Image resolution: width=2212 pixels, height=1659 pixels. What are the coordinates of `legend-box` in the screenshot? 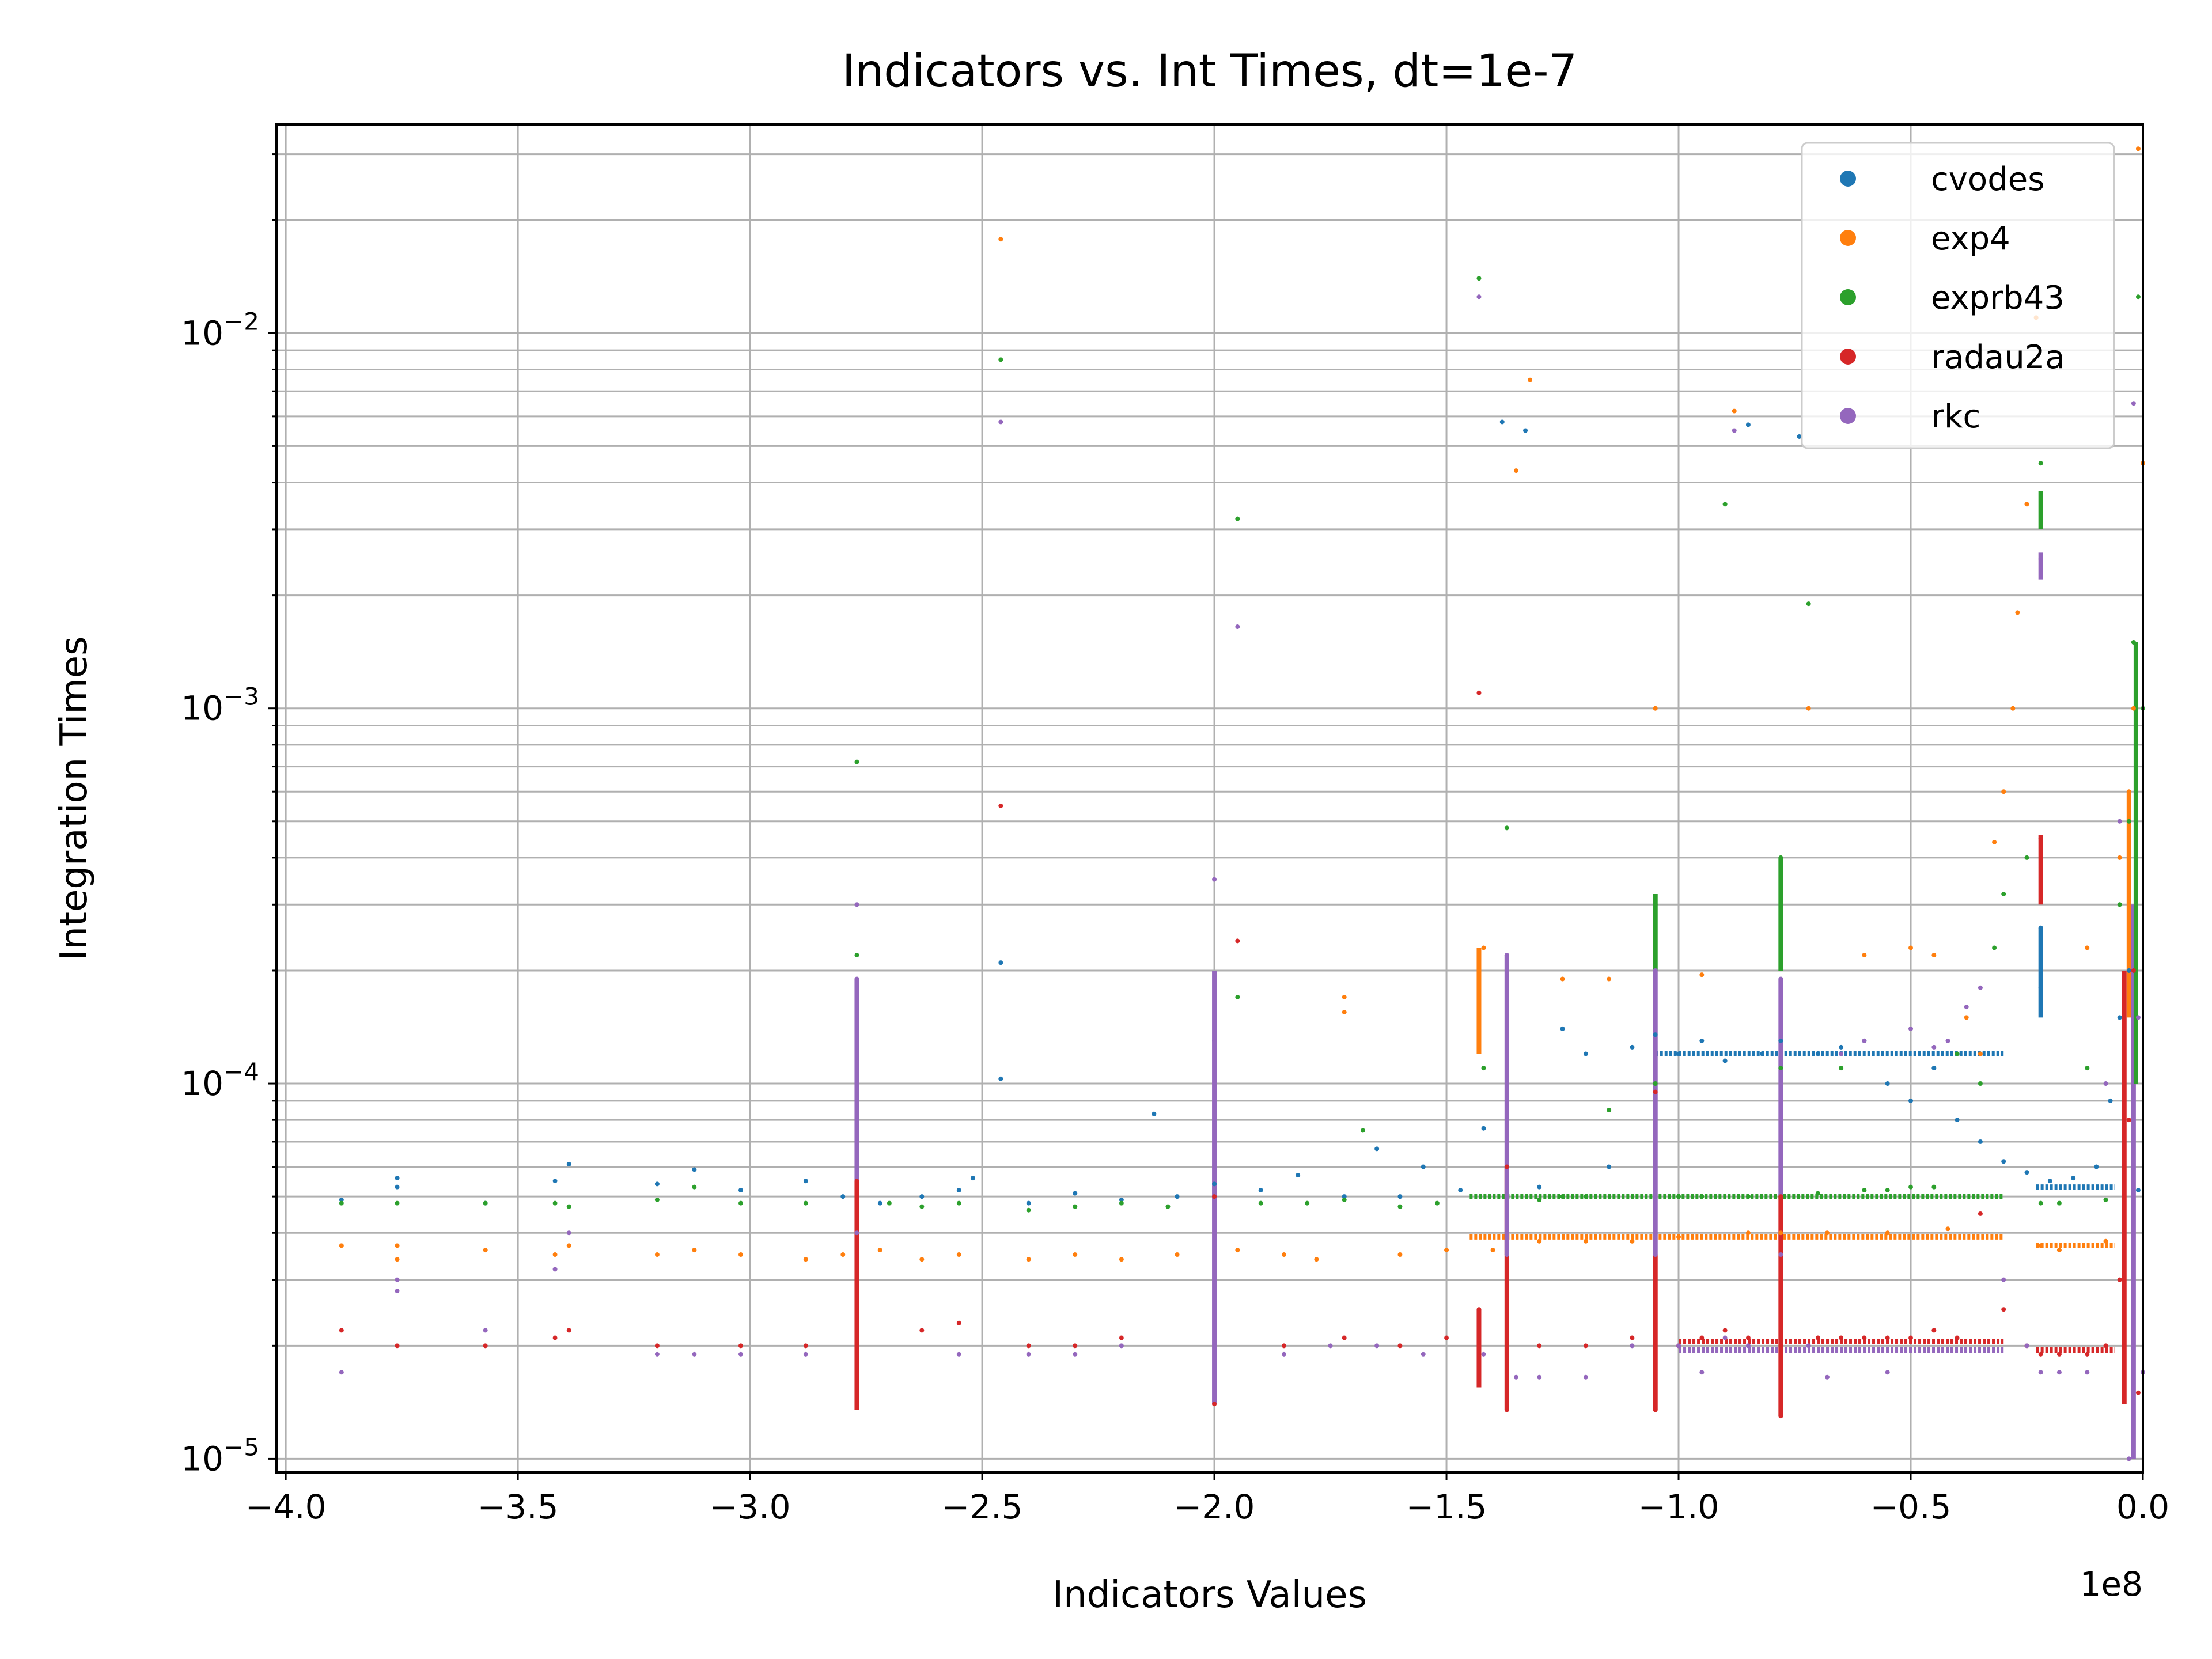 It's located at (1958, 295).